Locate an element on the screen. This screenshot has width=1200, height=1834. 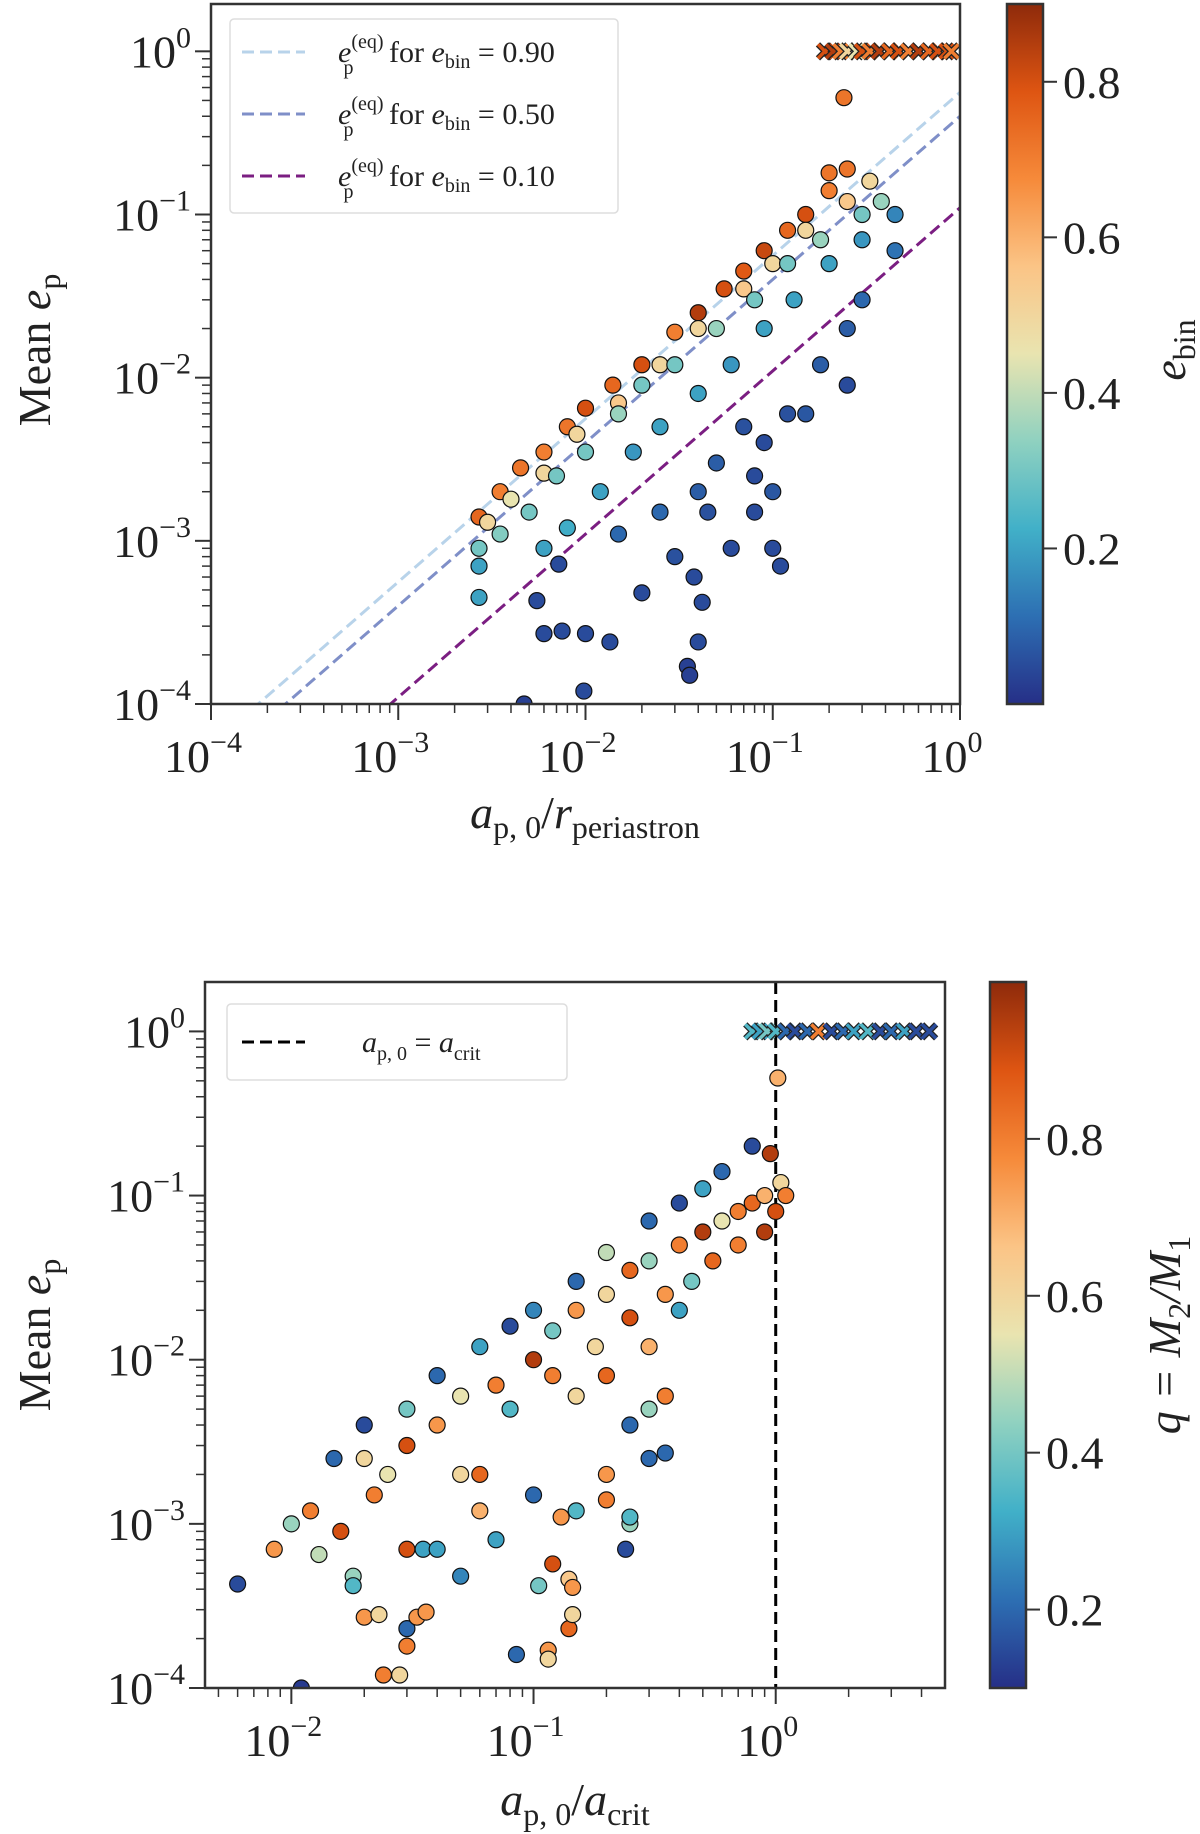
top-y-axis-label: Mean ep is located at coordinates (38, 350).